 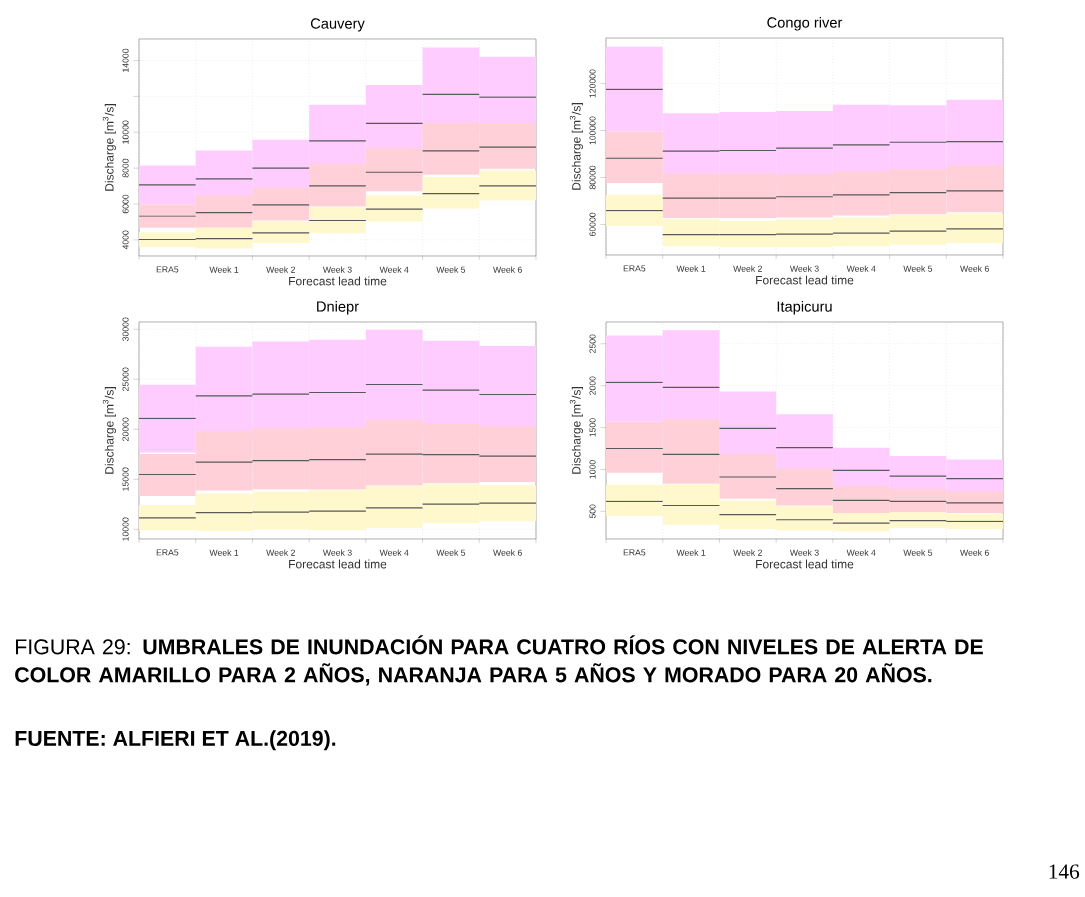 I want to click on y-tick-label: 4000, so click(x=125, y=240).